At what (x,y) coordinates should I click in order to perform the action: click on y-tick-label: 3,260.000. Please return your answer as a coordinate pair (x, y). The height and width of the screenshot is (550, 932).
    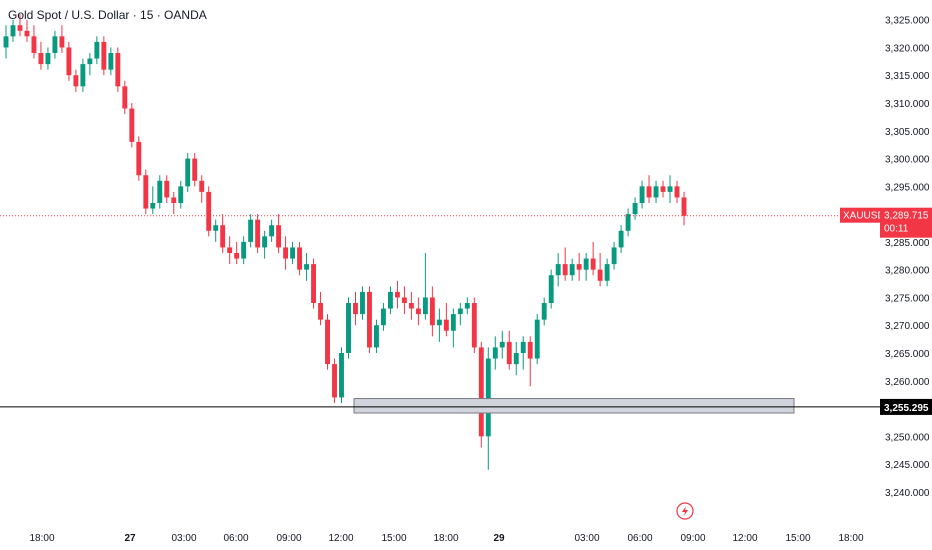
    Looking at the image, I should click on (907, 382).